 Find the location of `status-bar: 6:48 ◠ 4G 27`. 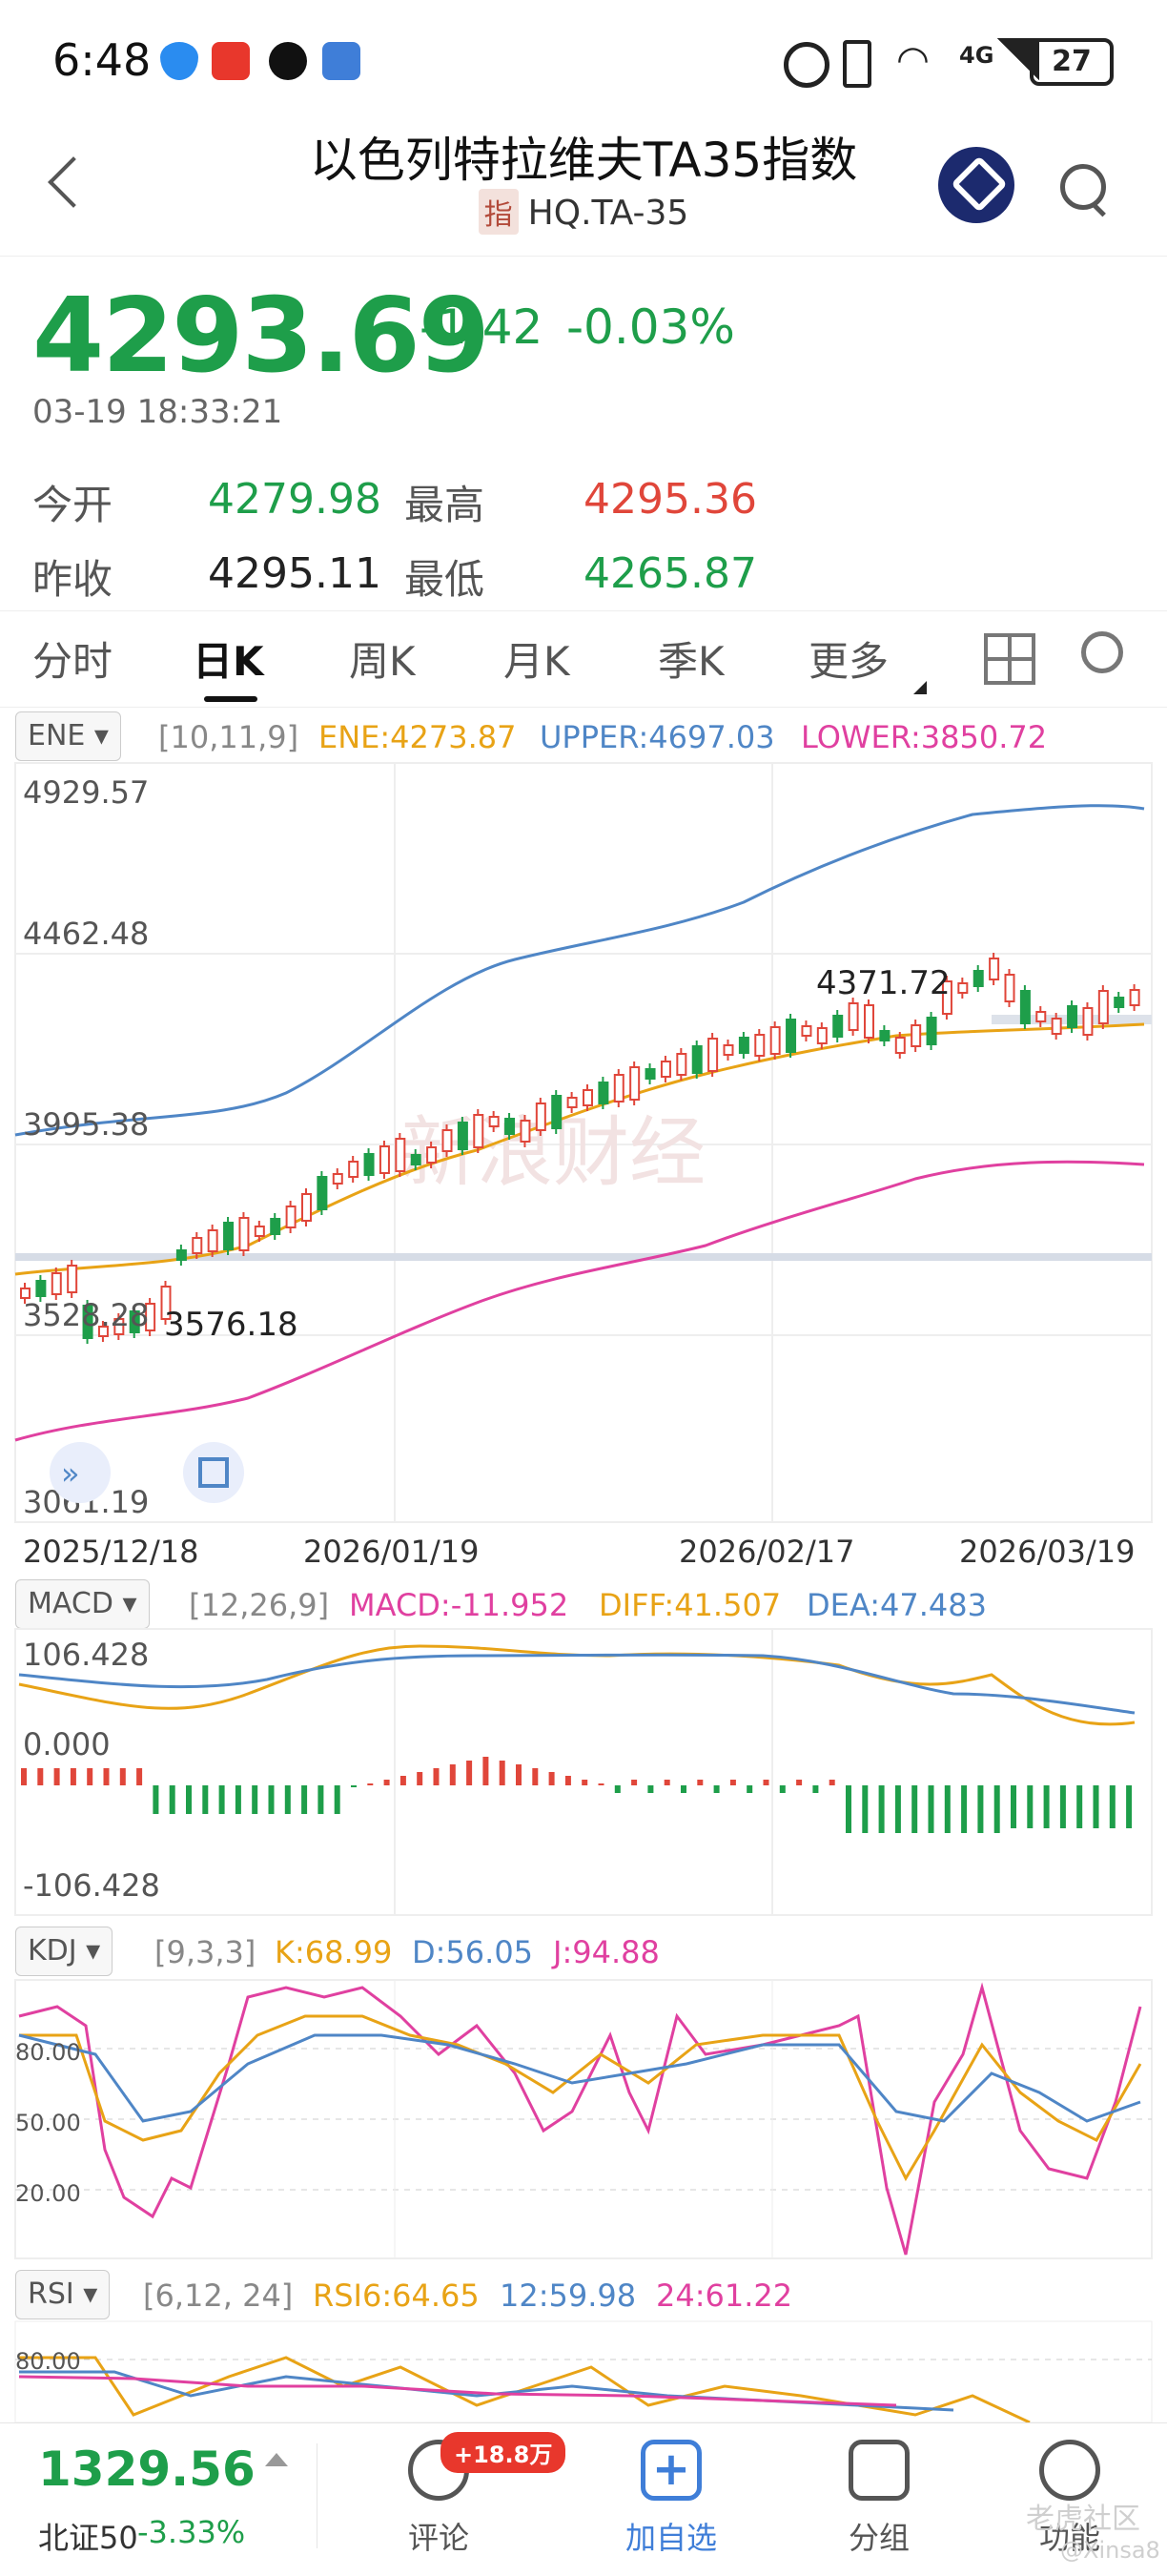

status-bar: 6:48 ◠ 4G 27 is located at coordinates (583, 57).